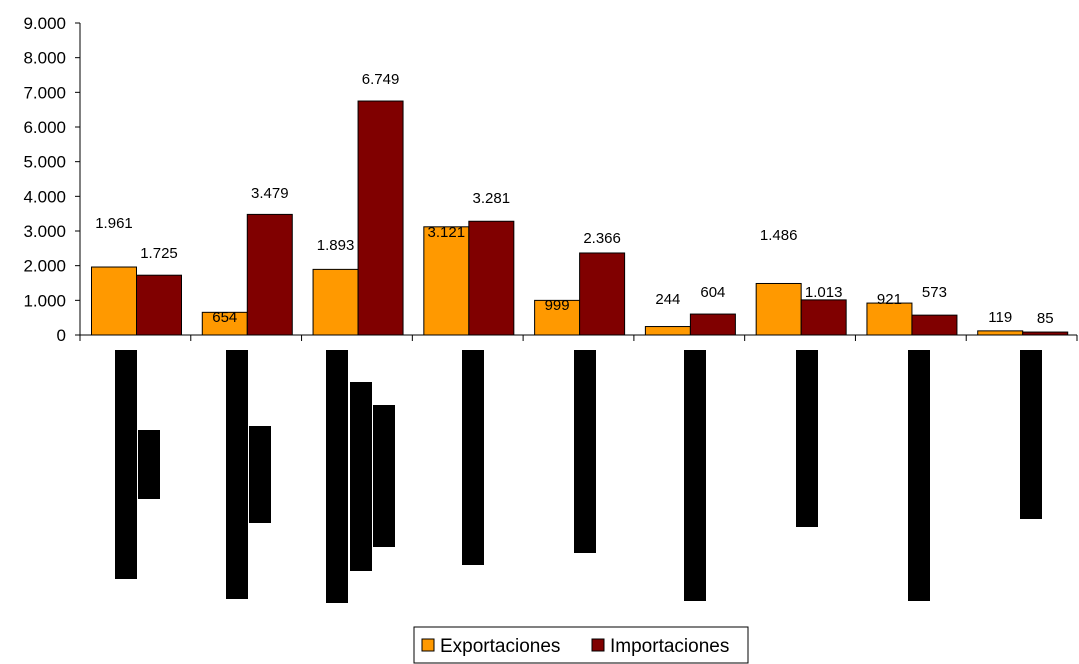 This screenshot has height=664, width=1079. I want to click on legend: Exportaciones Importaciones, so click(581, 645).